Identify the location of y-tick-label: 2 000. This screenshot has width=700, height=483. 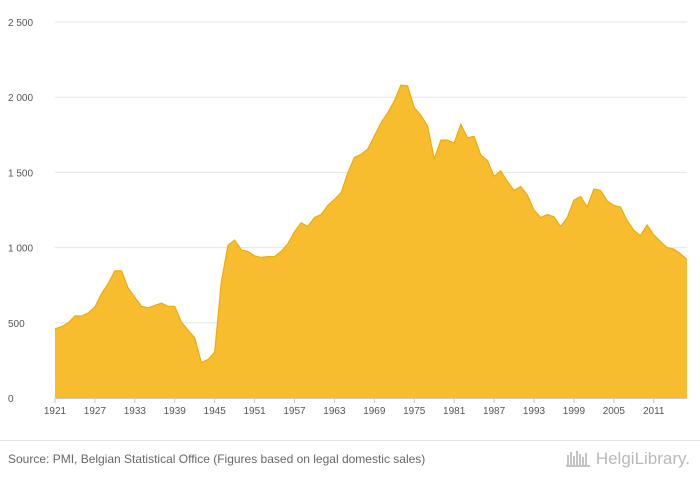
(20, 98).